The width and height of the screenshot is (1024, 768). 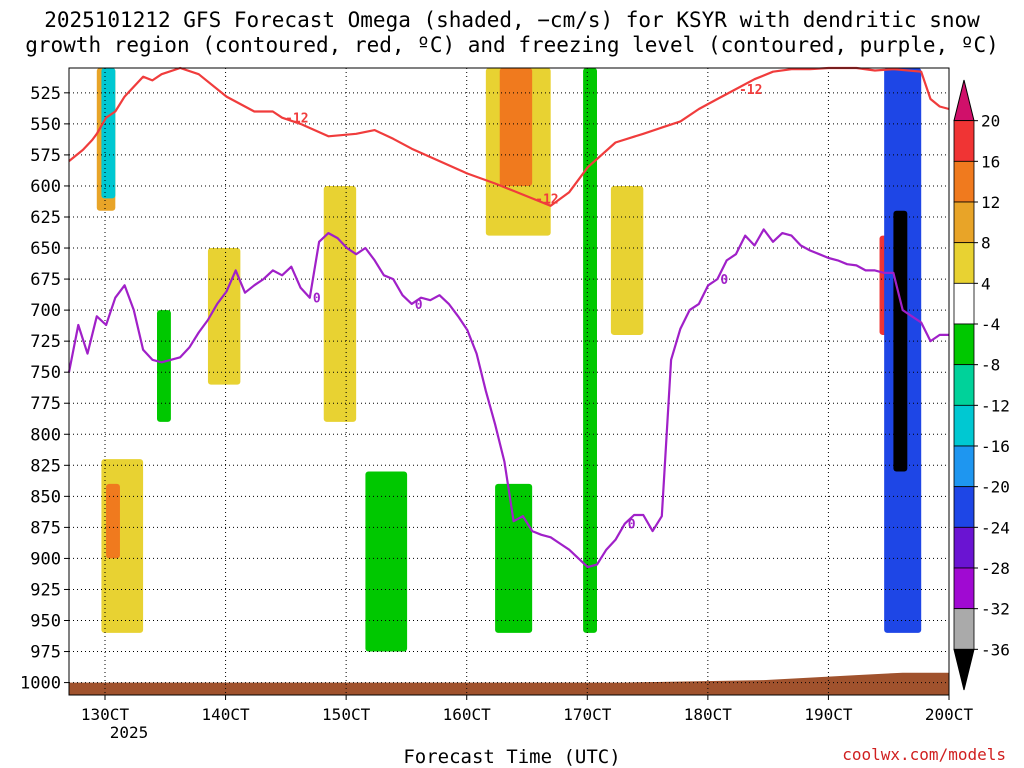 What do you see at coordinates (995, 446) in the screenshot?
I see `colorbar-label: -16` at bounding box center [995, 446].